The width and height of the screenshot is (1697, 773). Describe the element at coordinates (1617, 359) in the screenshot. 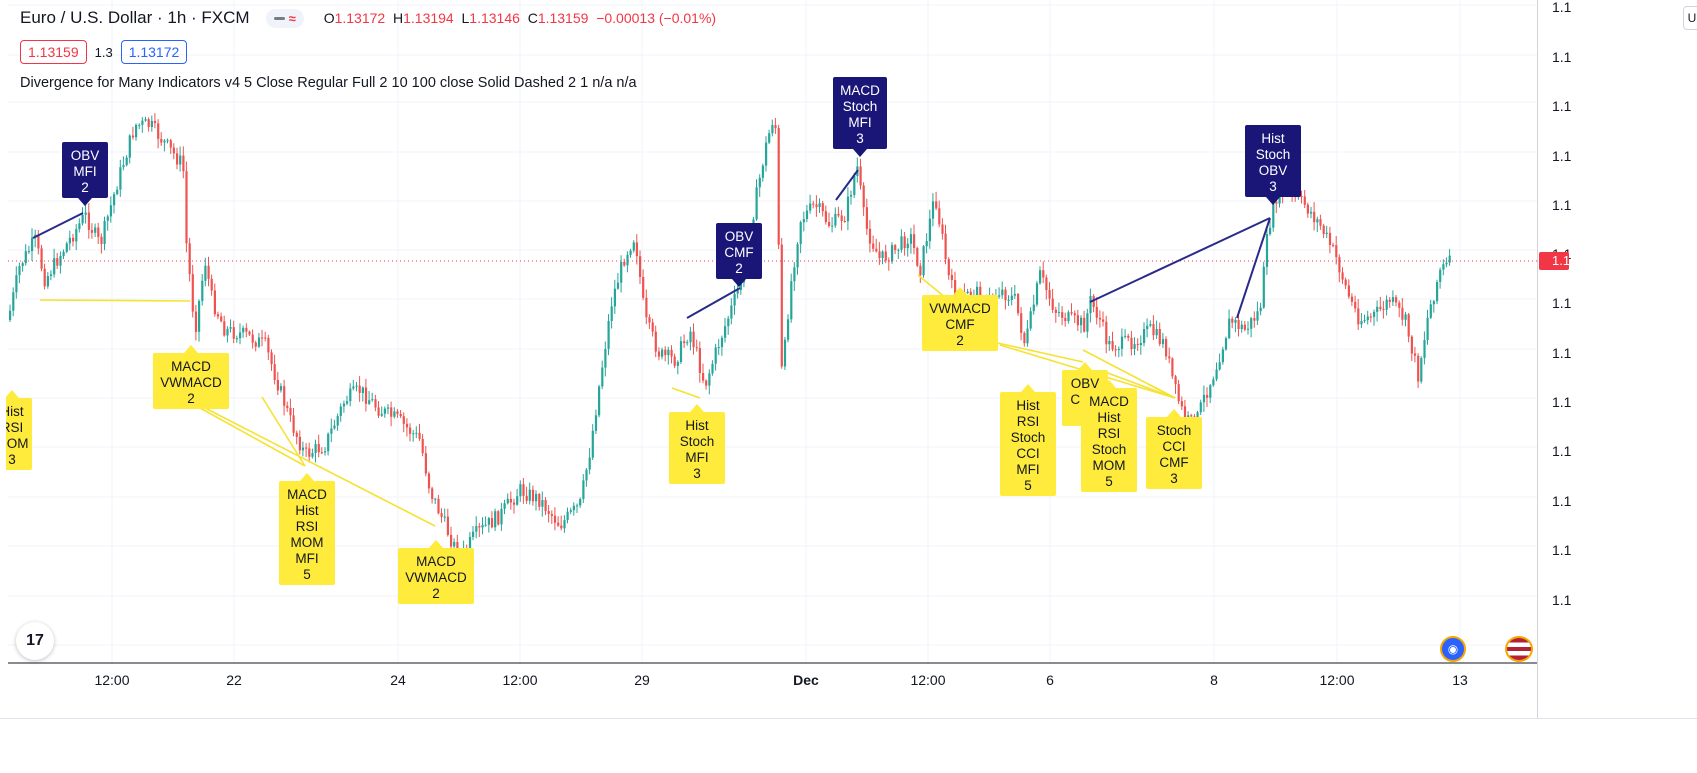

I see `price-axis-area` at that location.